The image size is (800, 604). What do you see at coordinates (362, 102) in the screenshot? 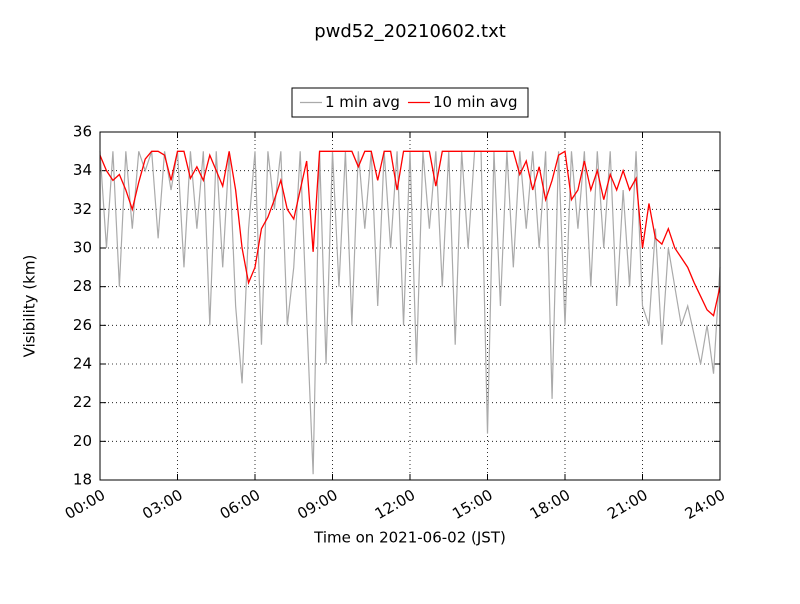
I see `legend-label: 1 min avg` at bounding box center [362, 102].